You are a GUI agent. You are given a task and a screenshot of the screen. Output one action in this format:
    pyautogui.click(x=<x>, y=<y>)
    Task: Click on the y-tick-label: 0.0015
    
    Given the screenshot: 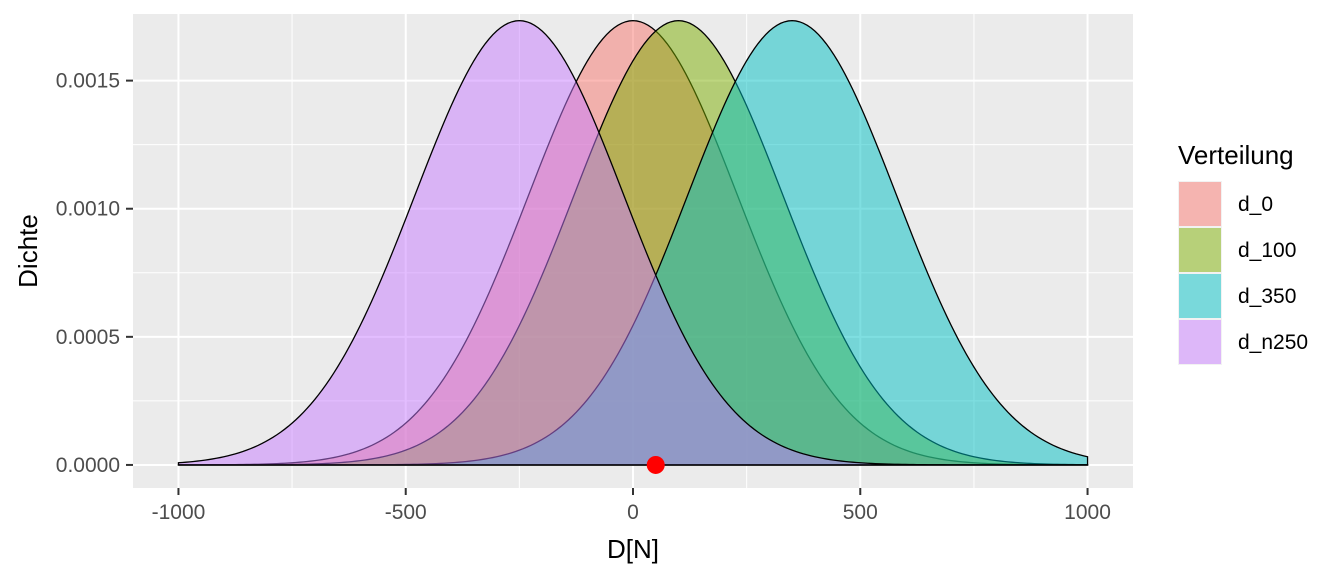 What is the action you would take?
    pyautogui.click(x=88, y=81)
    